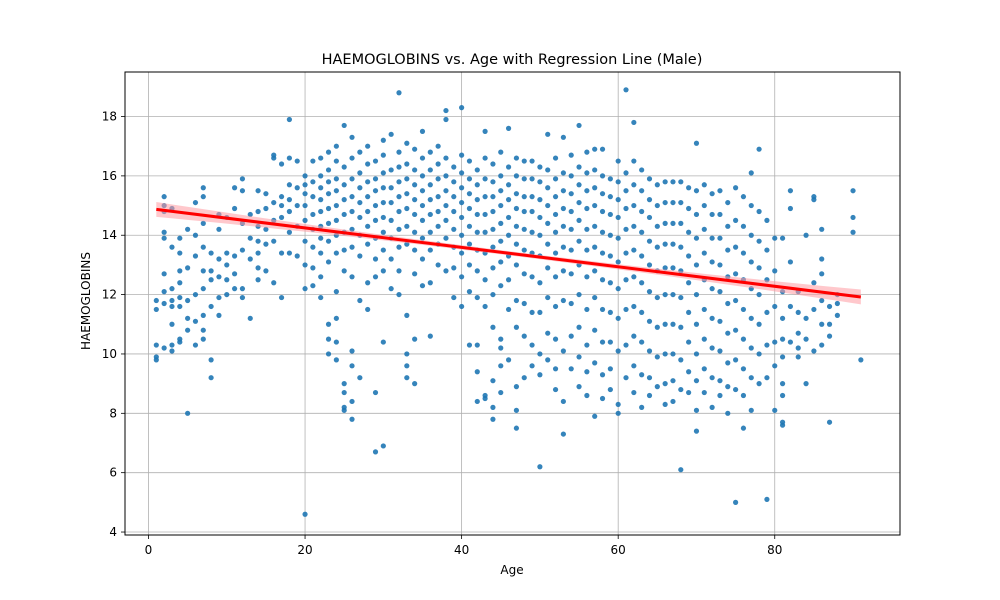 The image size is (1000, 600). What do you see at coordinates (109, 176) in the screenshot?
I see `y-tick-label: 16` at bounding box center [109, 176].